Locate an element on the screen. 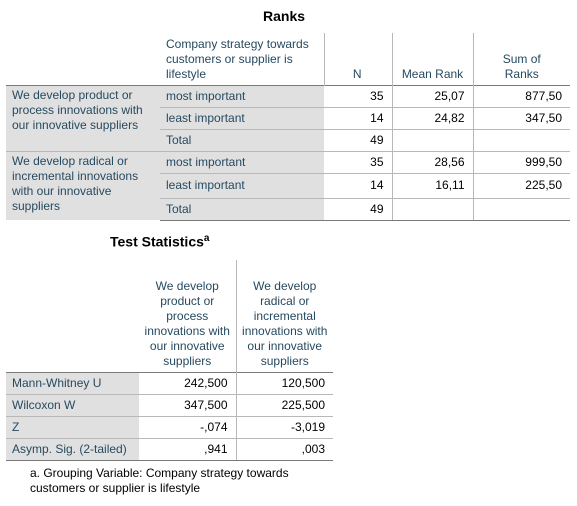  stat-label: Mann-Whitney U is located at coordinates (72, 382).